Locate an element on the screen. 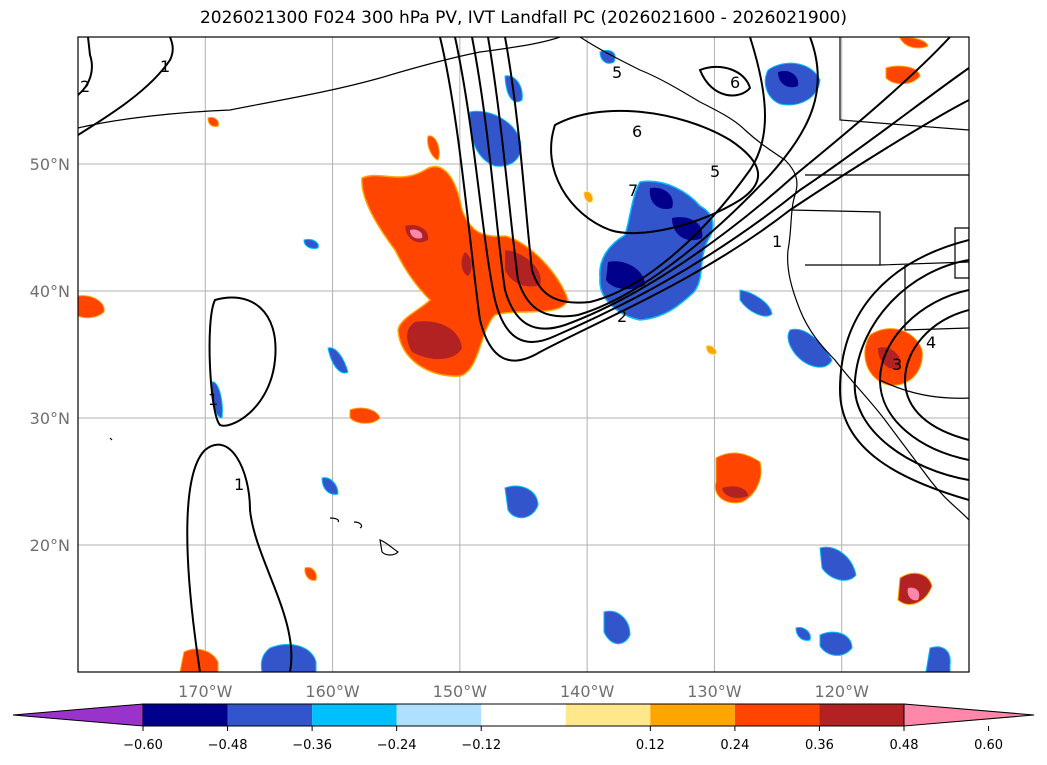  lon-tick-label: 130°W is located at coordinates (714, 691).